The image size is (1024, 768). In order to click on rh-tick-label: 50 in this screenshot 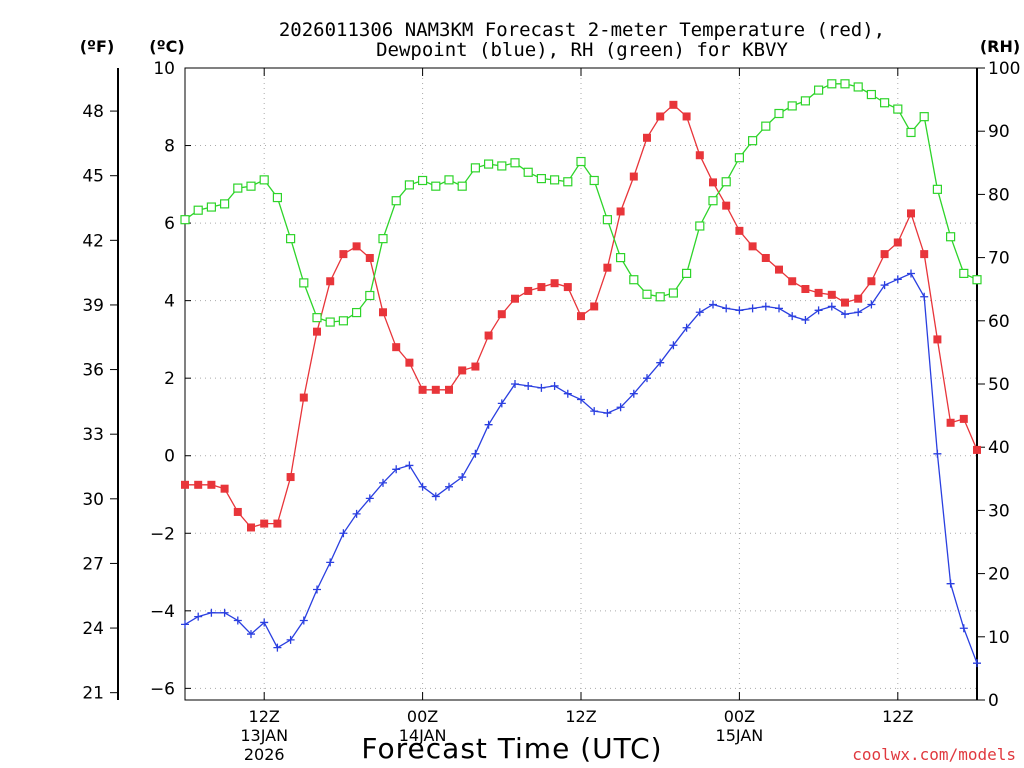, I will do `click(999, 385)`.